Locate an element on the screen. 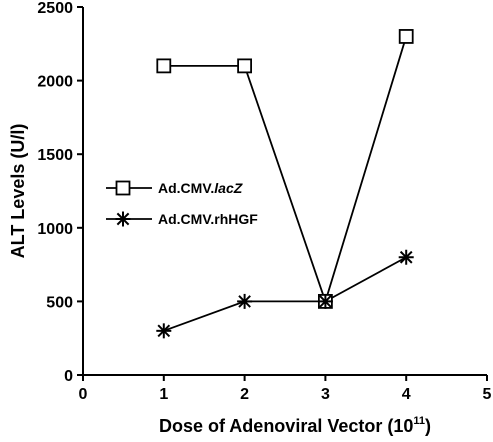 This screenshot has width=493, height=442. y-tick-label: 500 is located at coordinates (59, 302).